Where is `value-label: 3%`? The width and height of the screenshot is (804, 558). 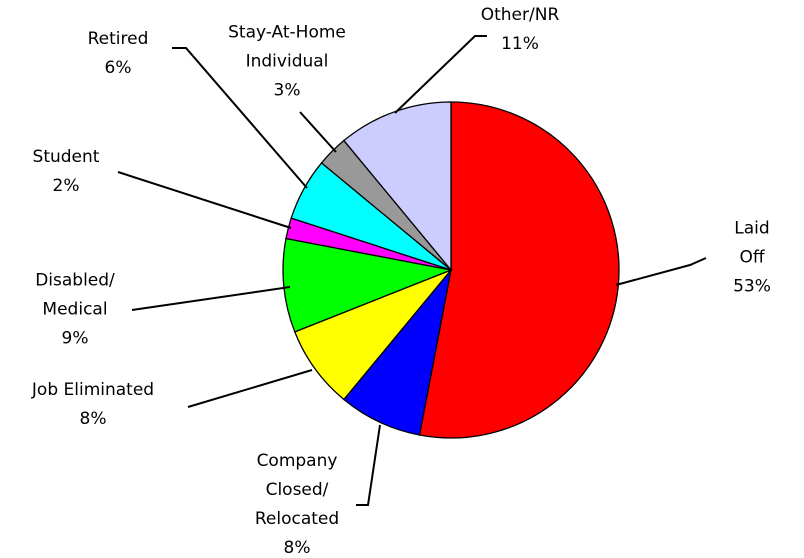 value-label: 3% is located at coordinates (287, 90).